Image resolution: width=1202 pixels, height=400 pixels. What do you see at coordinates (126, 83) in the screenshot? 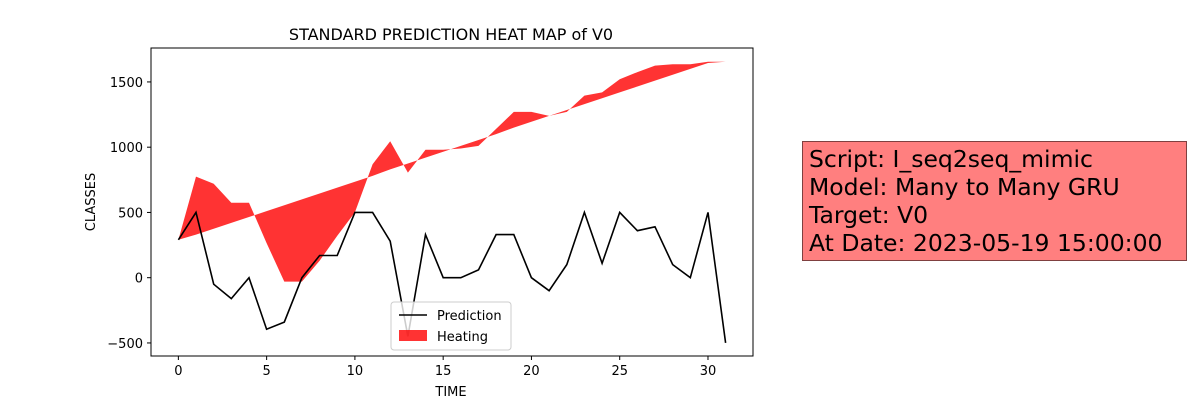
I see `y-tick-label: 1500` at bounding box center [126, 83].